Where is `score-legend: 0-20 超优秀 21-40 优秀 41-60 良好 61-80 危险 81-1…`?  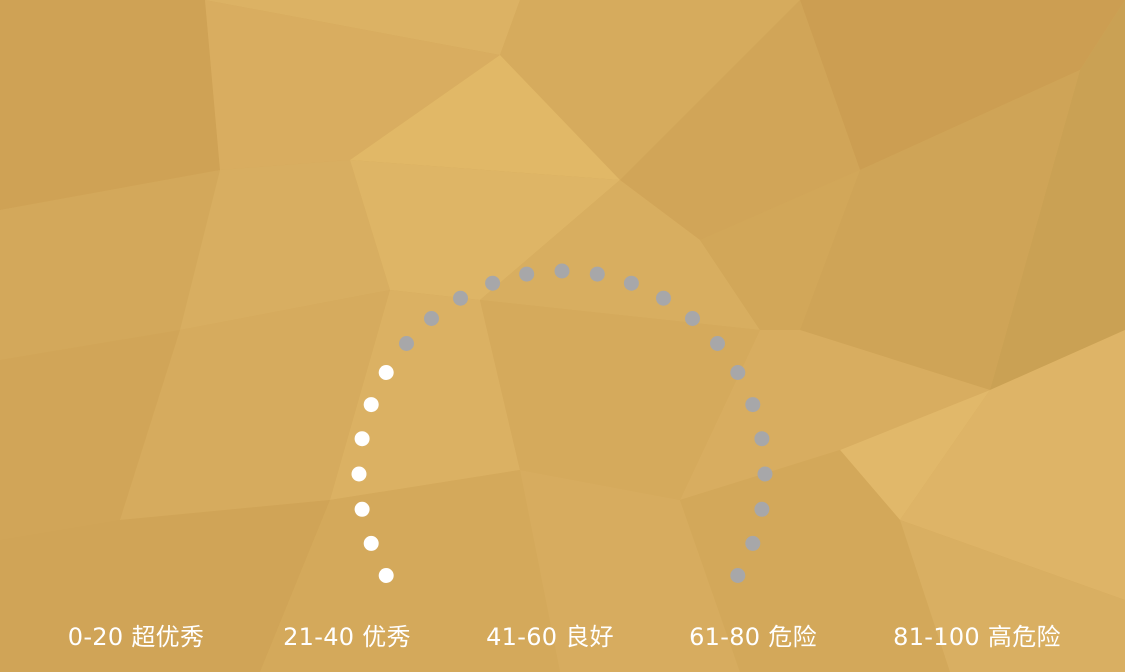 score-legend: 0-20 超优秀 21-40 优秀 41-60 良好 61-80 危险 81-1… is located at coordinates (562, 639).